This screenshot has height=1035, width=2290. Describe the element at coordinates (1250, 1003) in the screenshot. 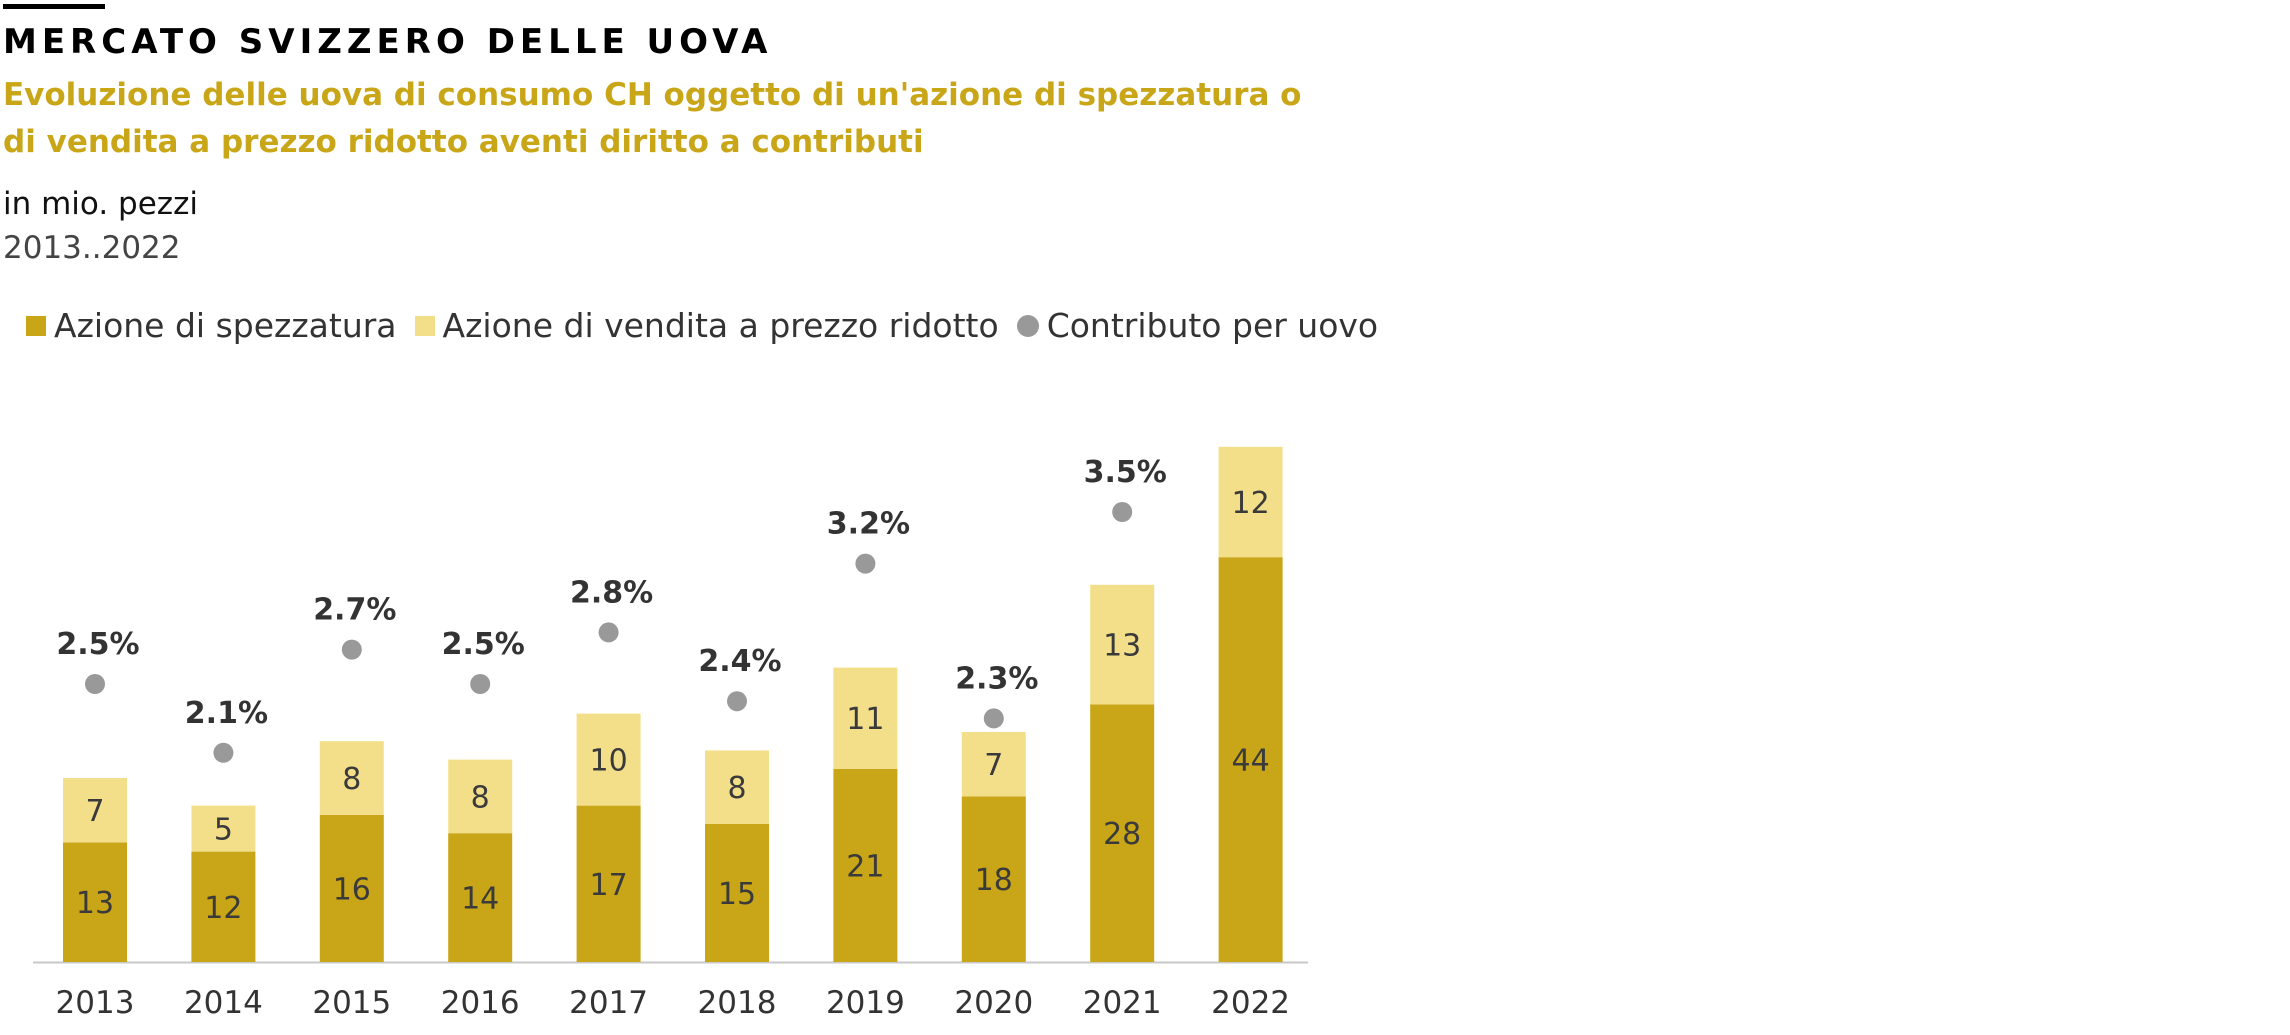

I see `x-tick-label: 2022` at that location.